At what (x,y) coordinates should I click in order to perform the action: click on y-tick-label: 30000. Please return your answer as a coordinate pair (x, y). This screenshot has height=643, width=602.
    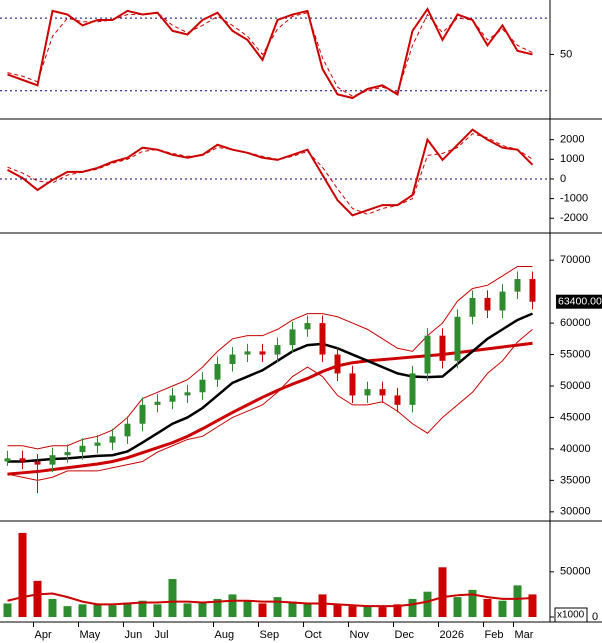
    Looking at the image, I should click on (575, 512).